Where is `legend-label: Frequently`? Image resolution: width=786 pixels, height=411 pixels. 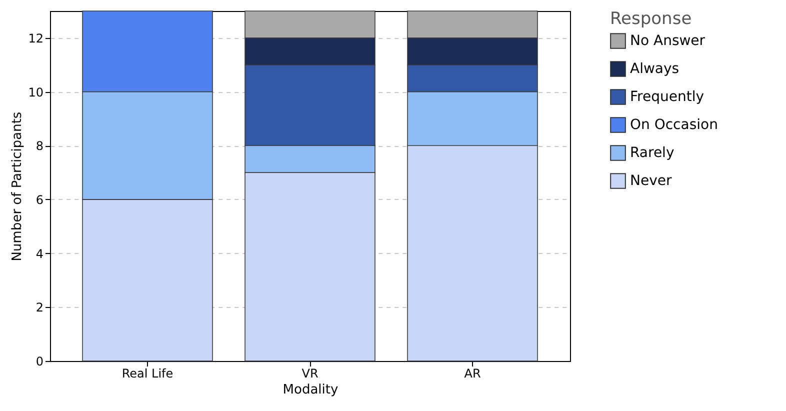
legend-label: Frequently is located at coordinates (667, 97).